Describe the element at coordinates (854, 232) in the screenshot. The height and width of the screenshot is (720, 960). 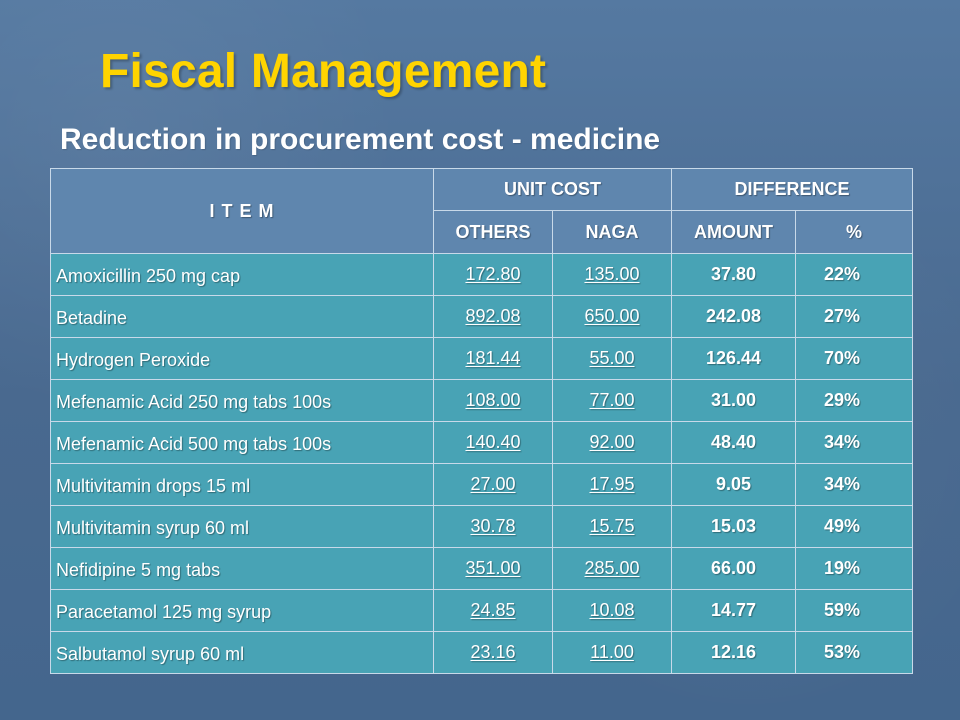
I see `percent-column-header: %` at that location.